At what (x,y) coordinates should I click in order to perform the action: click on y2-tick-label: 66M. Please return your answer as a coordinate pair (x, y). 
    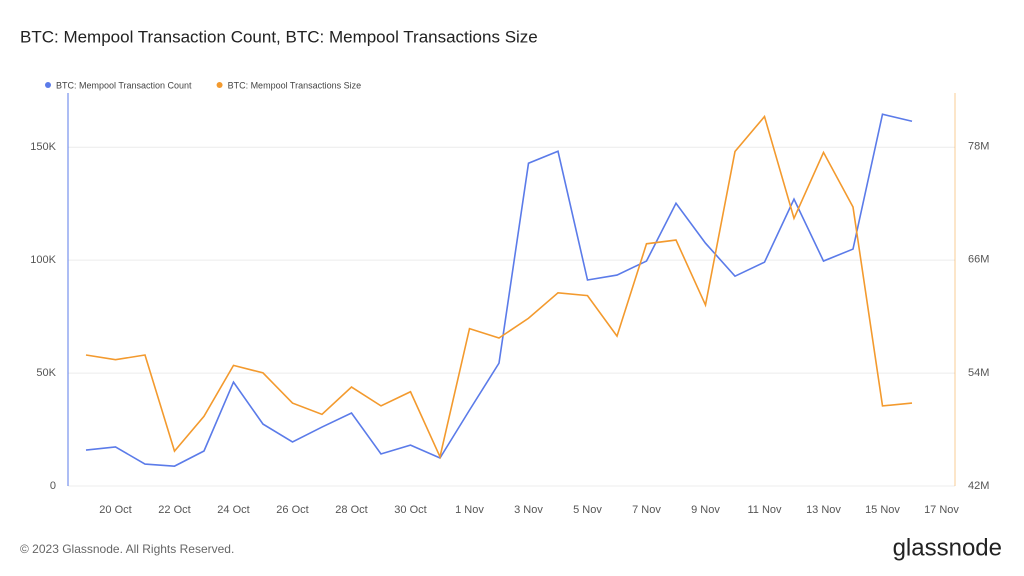
    Looking at the image, I should click on (978, 260).